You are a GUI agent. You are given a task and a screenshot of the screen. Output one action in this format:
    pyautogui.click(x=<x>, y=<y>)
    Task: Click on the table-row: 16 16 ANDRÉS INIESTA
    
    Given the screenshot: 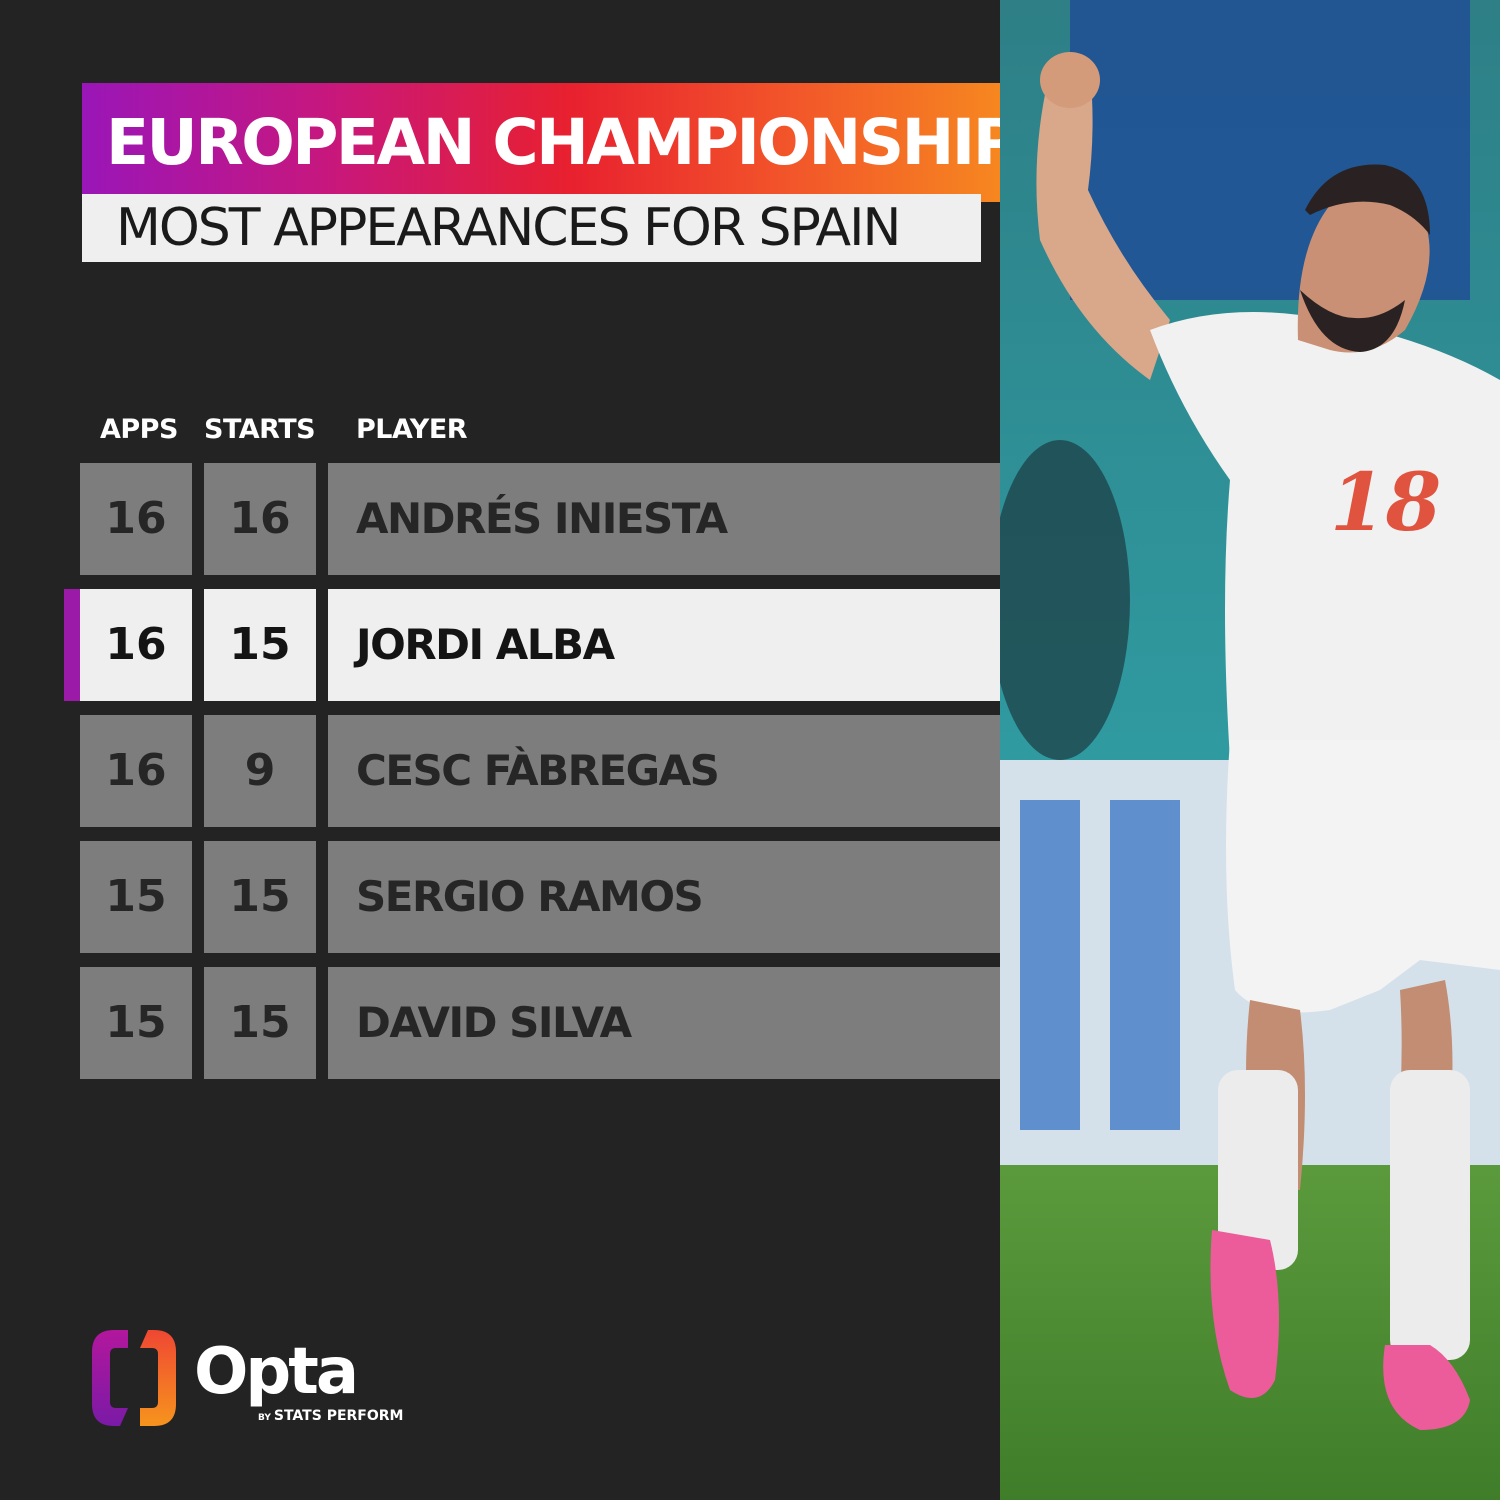 What is the action you would take?
    pyautogui.click(x=500, y=519)
    